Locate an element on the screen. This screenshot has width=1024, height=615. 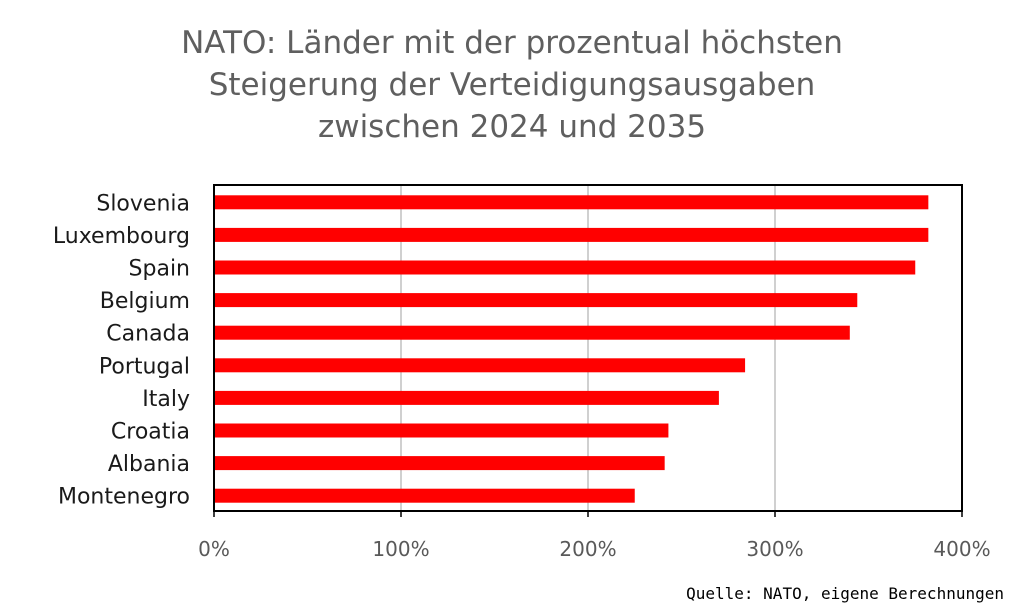
bar-albania is located at coordinates (439, 463).